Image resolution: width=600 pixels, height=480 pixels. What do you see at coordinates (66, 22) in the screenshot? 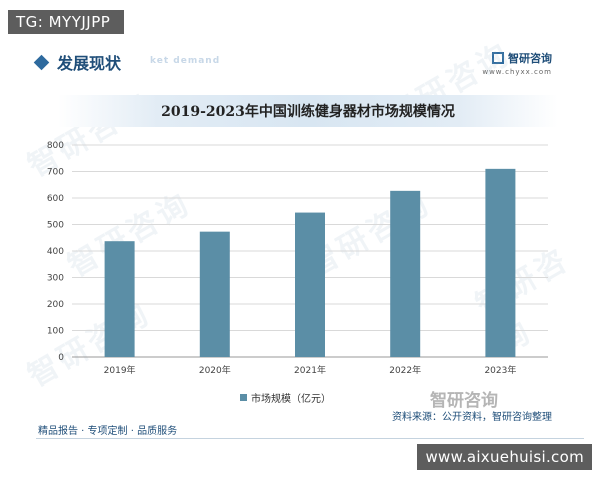
I see `tg-tag-badge: TG: MYYJJPP` at bounding box center [66, 22].